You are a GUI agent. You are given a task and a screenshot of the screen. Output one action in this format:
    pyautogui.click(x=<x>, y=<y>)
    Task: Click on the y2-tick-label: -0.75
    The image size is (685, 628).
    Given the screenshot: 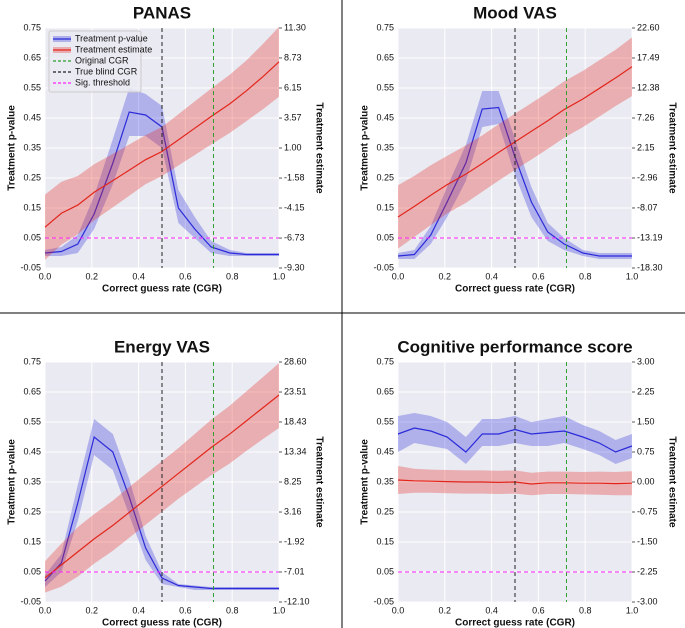 What is the action you would take?
    pyautogui.click(x=647, y=511)
    